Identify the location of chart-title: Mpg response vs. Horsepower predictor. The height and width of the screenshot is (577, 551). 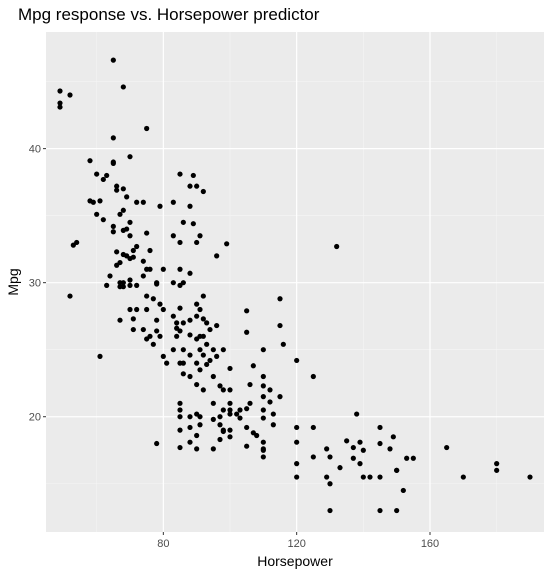
(169, 14).